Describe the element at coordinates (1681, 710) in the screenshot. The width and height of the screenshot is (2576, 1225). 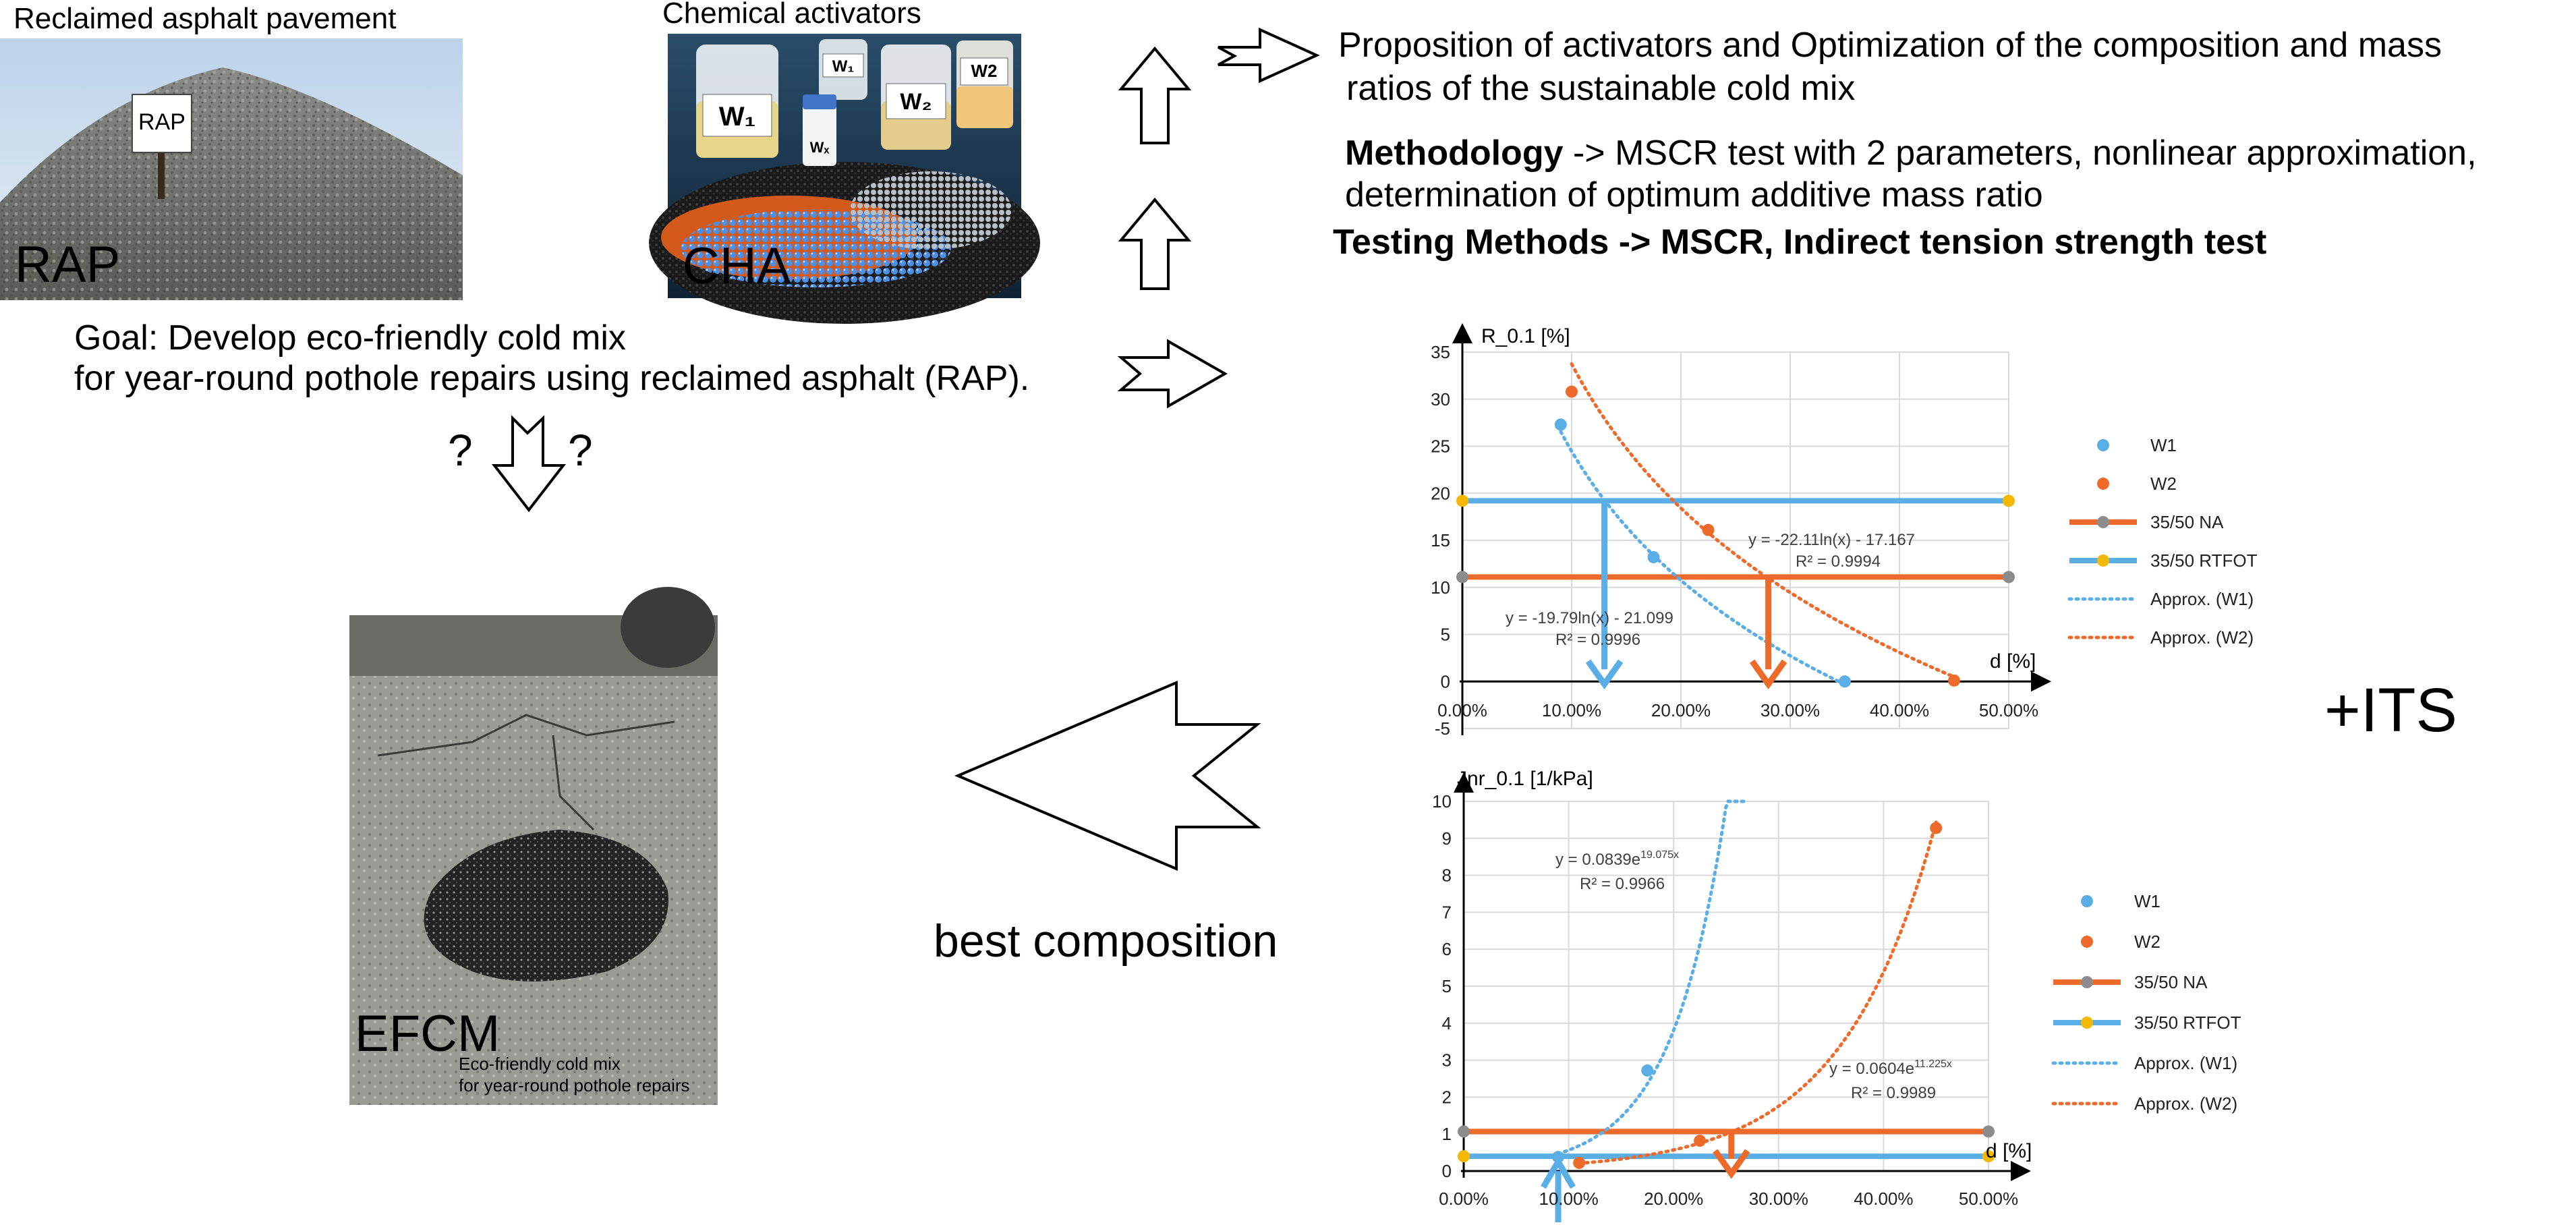
I see `x-tick-label: 20.00%` at that location.